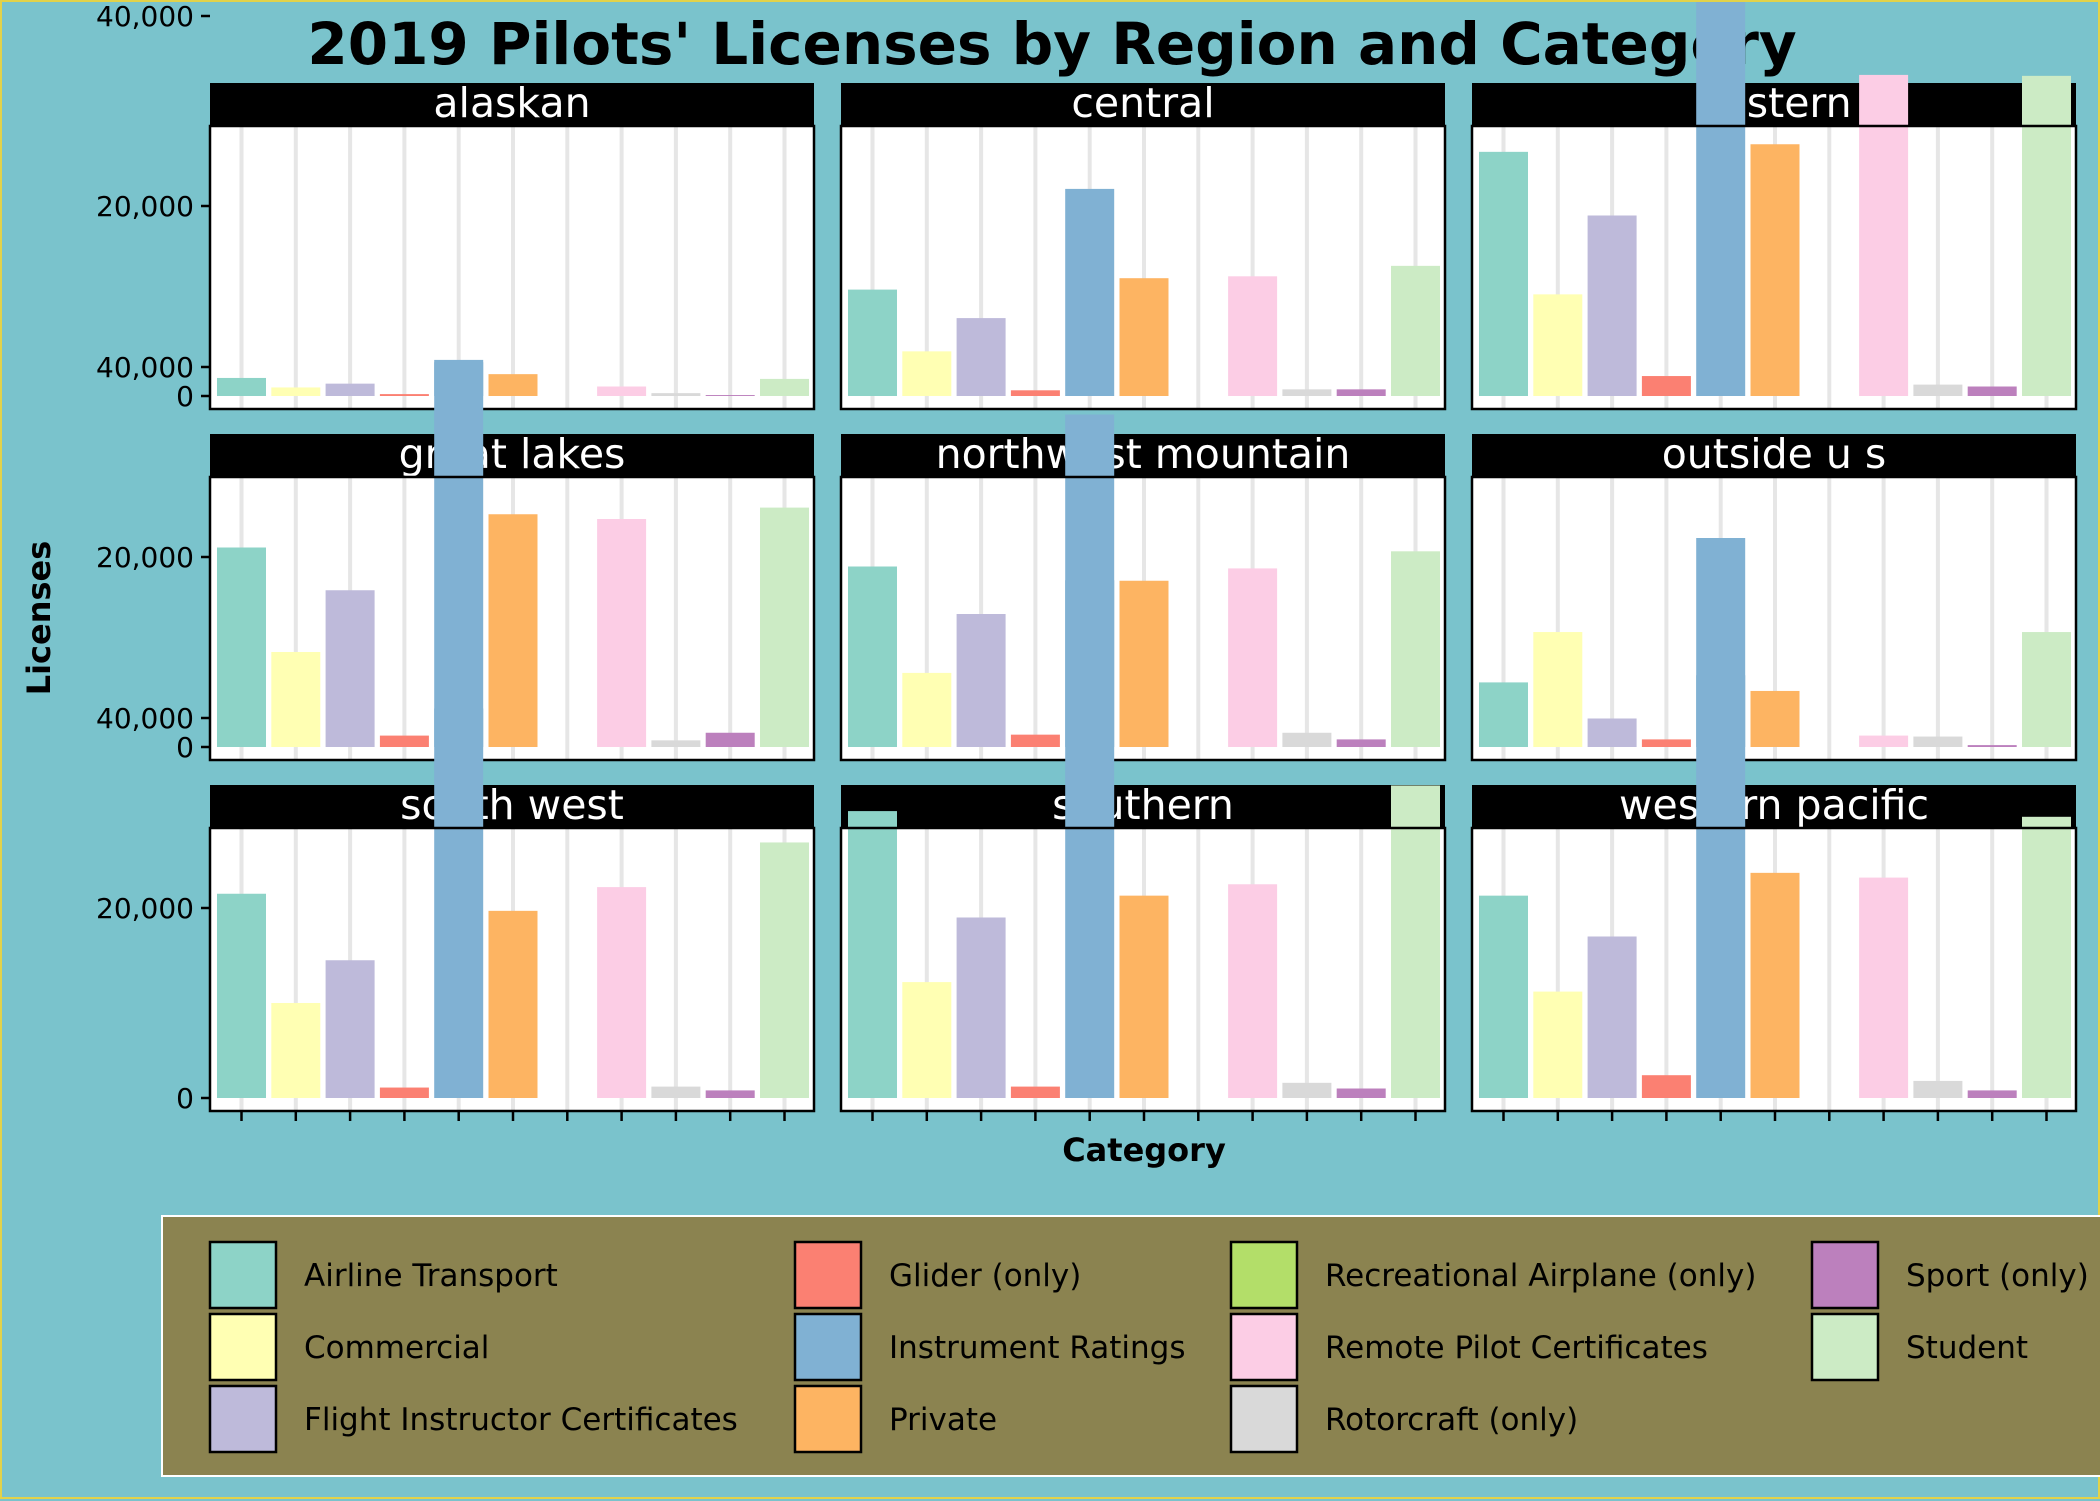  I want to click on facet-label: south west, so click(512, 805).